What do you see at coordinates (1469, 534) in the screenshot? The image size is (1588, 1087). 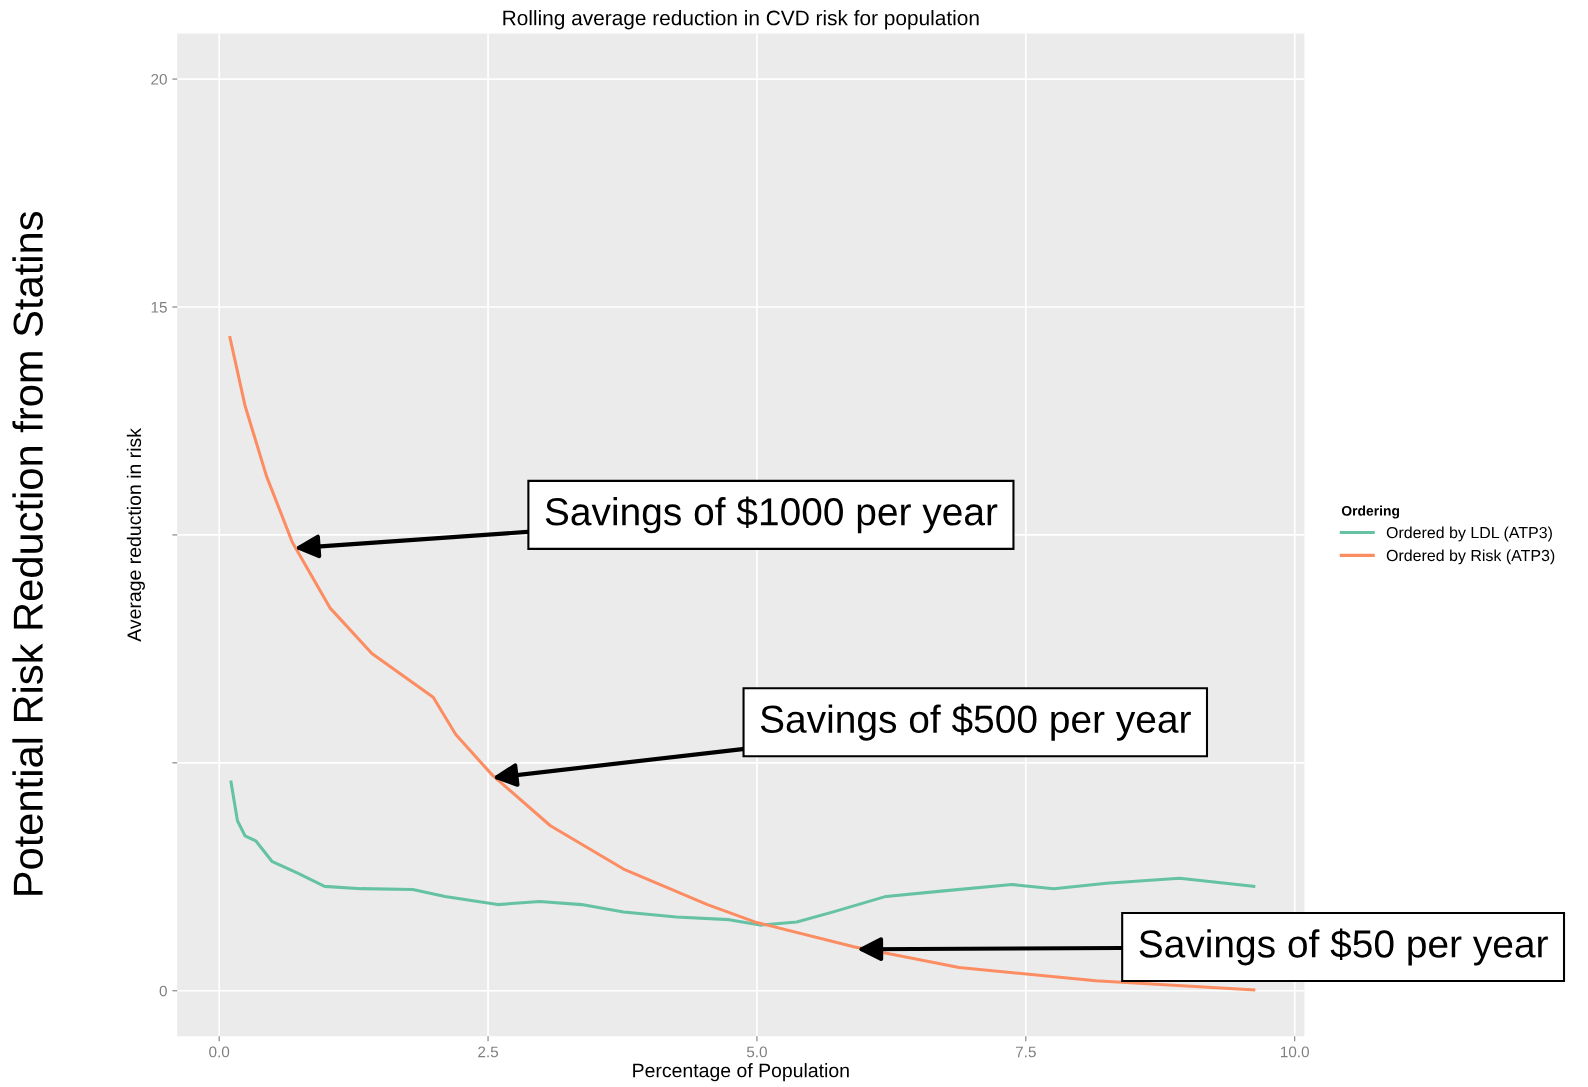 I see `legend-label: Ordered by LDL (ATP3)` at bounding box center [1469, 534].